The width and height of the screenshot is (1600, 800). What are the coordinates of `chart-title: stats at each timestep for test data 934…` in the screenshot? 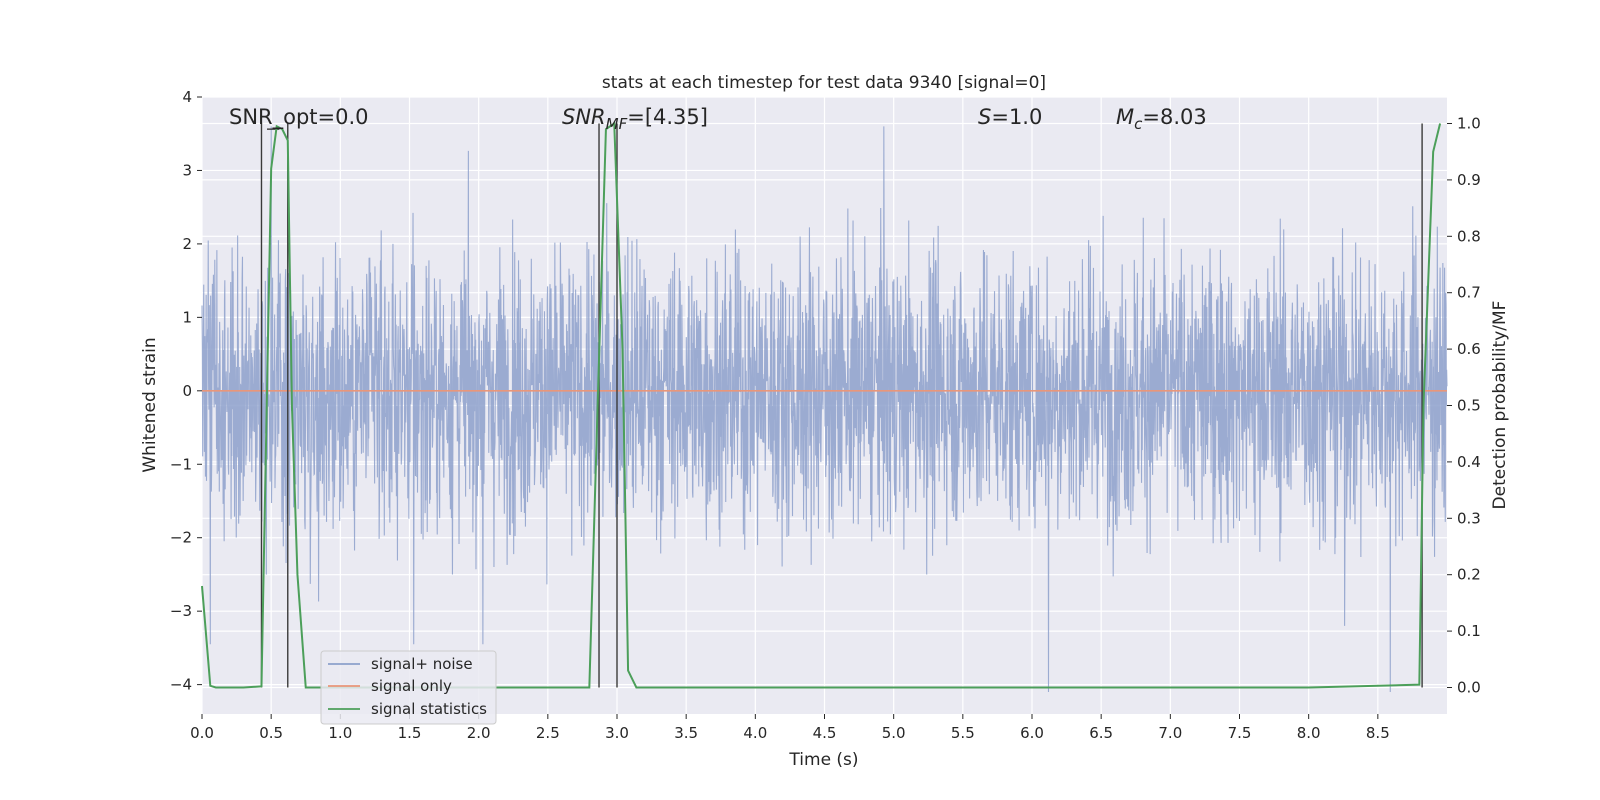 It's located at (824, 83).